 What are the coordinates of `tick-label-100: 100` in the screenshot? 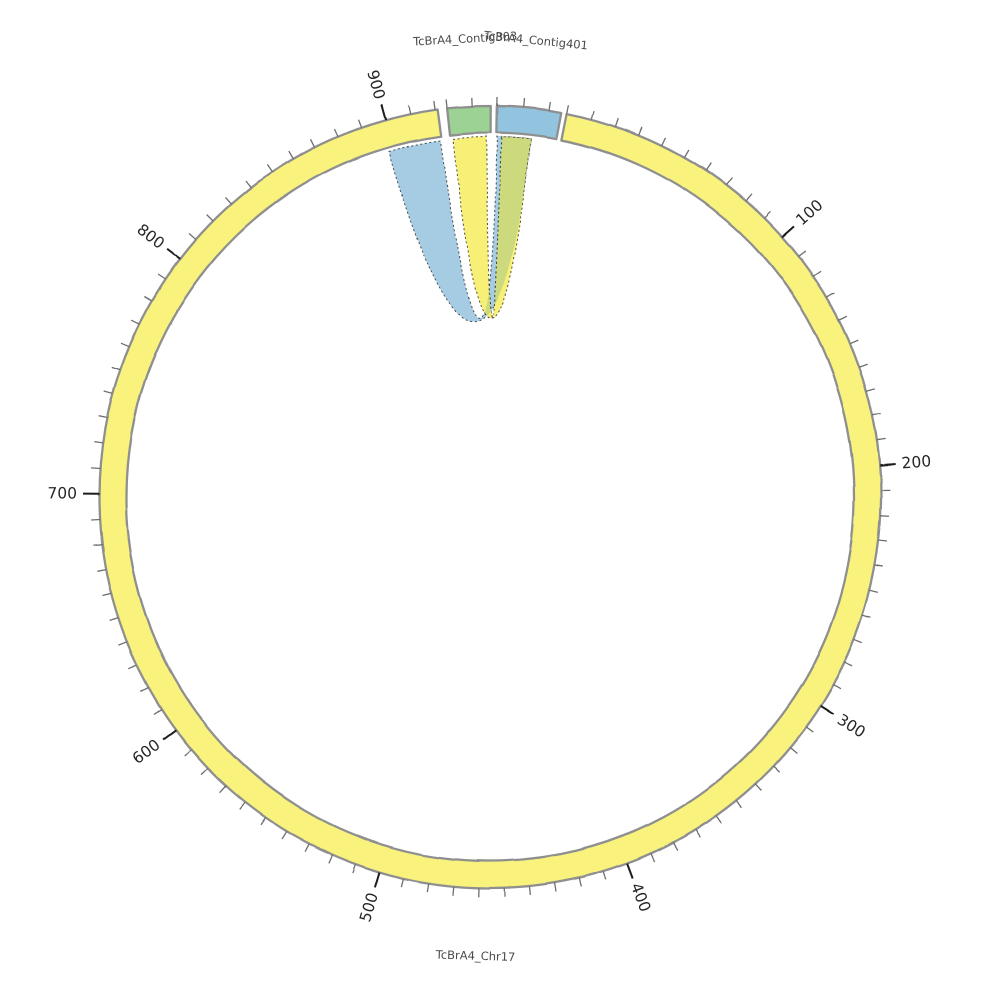 It's located at (809, 212).